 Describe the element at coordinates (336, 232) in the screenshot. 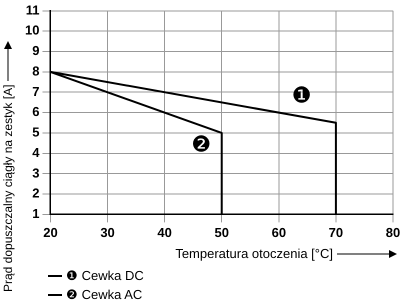

I see `x-tick-label: 70` at that location.